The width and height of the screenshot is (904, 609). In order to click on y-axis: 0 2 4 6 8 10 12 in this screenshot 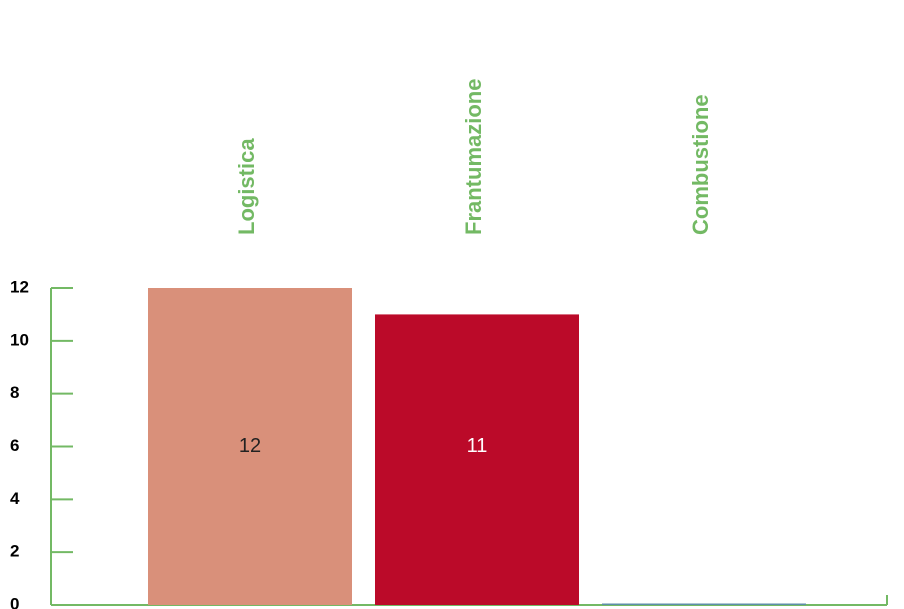, I will do `click(41, 443)`.